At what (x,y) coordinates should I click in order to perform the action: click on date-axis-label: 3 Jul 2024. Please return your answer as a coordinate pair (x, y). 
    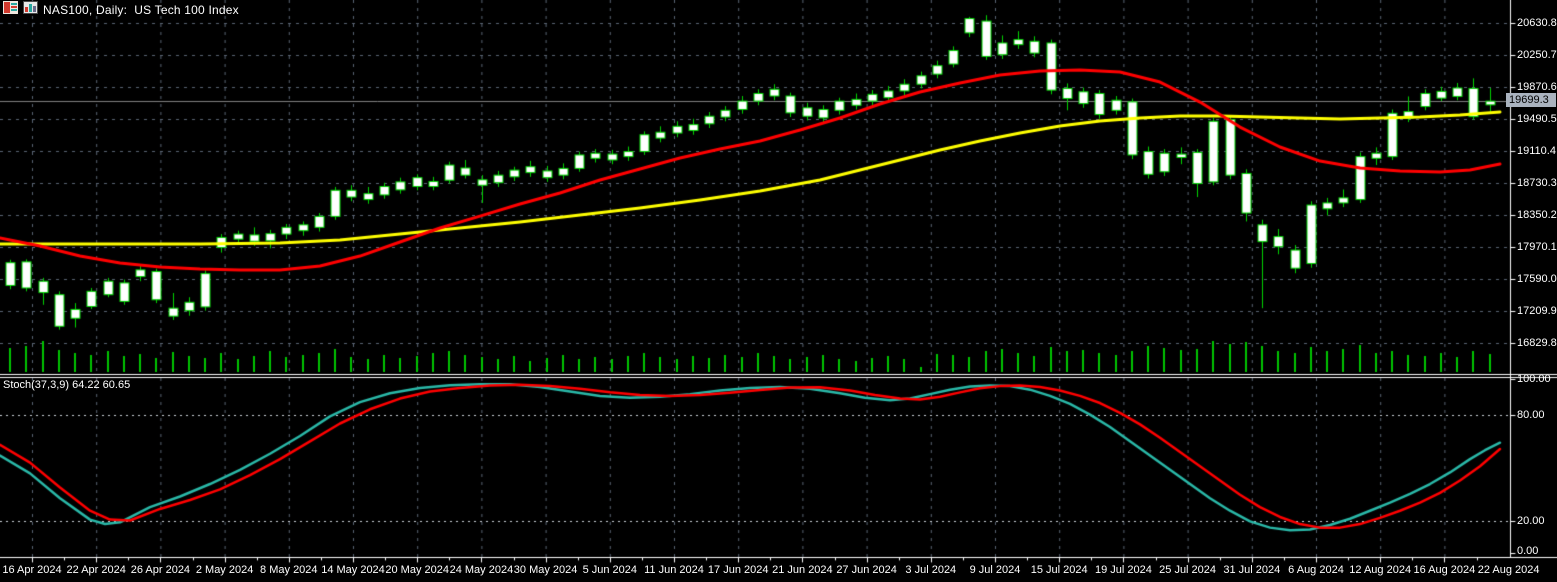
    Looking at the image, I should click on (931, 570).